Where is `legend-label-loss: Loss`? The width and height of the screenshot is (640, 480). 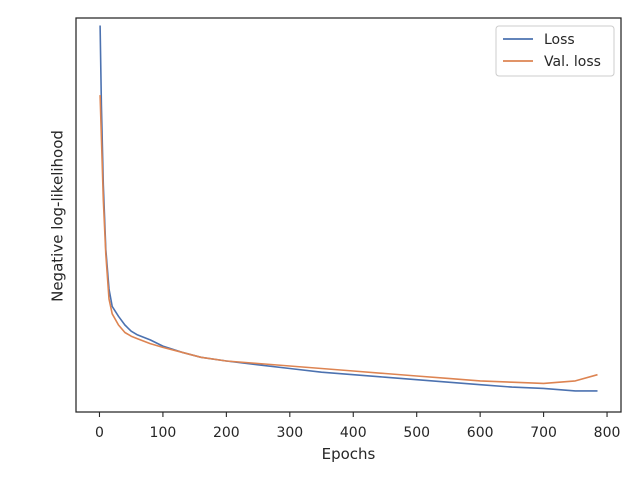 legend-label-loss: Loss is located at coordinates (559, 40).